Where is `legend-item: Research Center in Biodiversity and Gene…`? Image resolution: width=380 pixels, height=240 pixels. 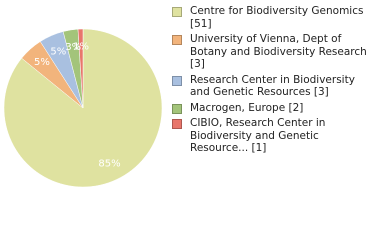 legend-item: Research Center in Biodiversity and Gene… is located at coordinates (272, 86).